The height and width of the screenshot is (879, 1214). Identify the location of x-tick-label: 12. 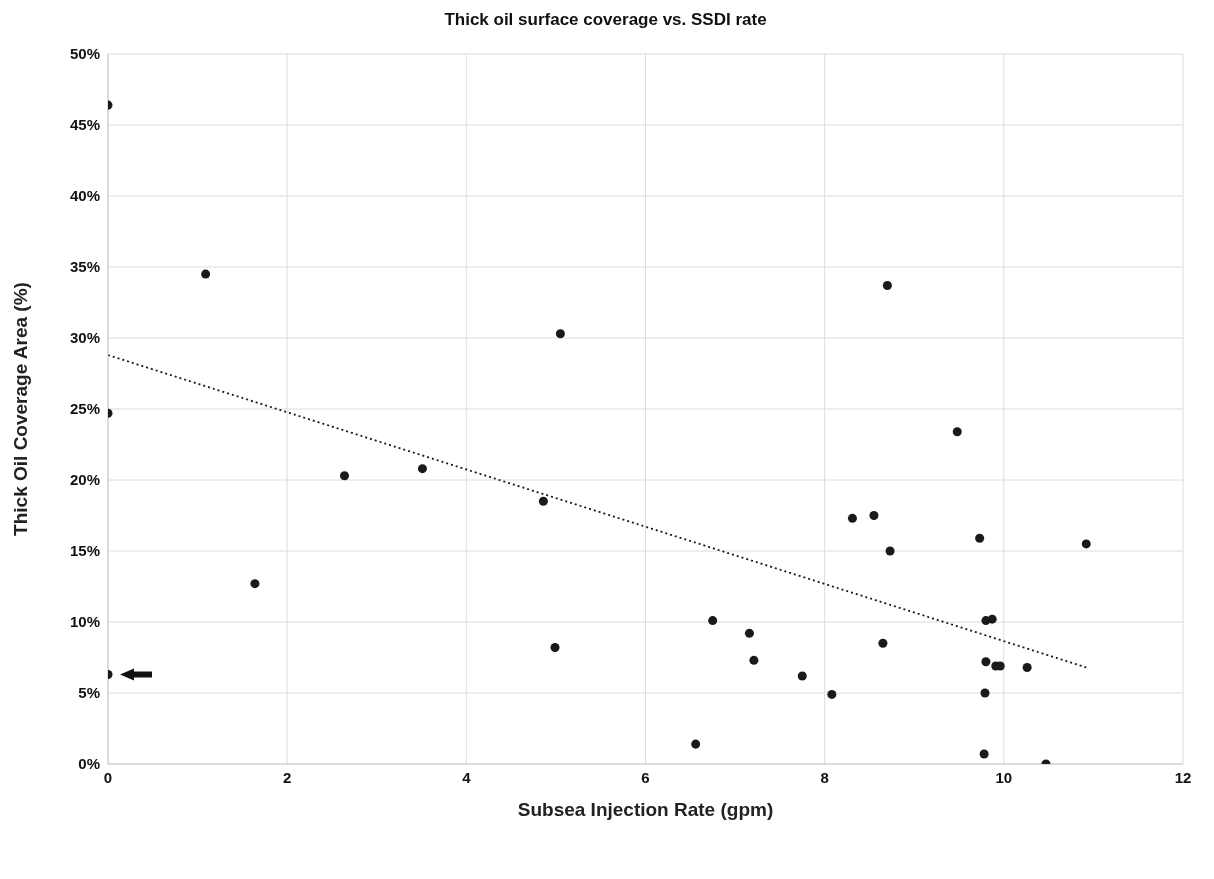
(1183, 777).